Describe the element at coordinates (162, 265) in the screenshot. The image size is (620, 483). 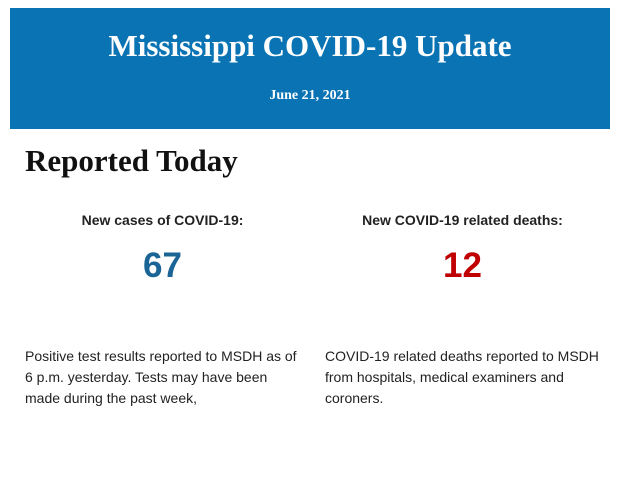
I see `stat-value: 67` at that location.